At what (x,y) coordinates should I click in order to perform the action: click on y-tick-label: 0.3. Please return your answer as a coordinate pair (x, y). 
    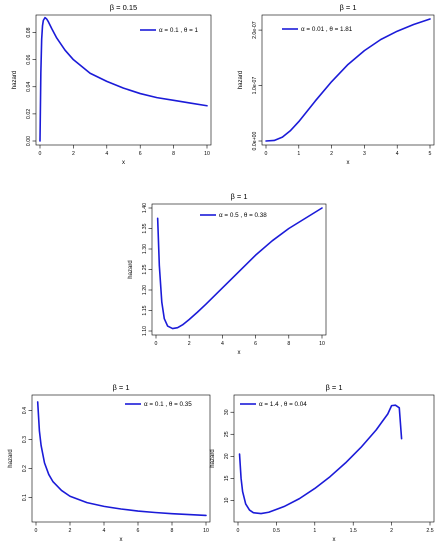
    Looking at the image, I should click on (25, 439).